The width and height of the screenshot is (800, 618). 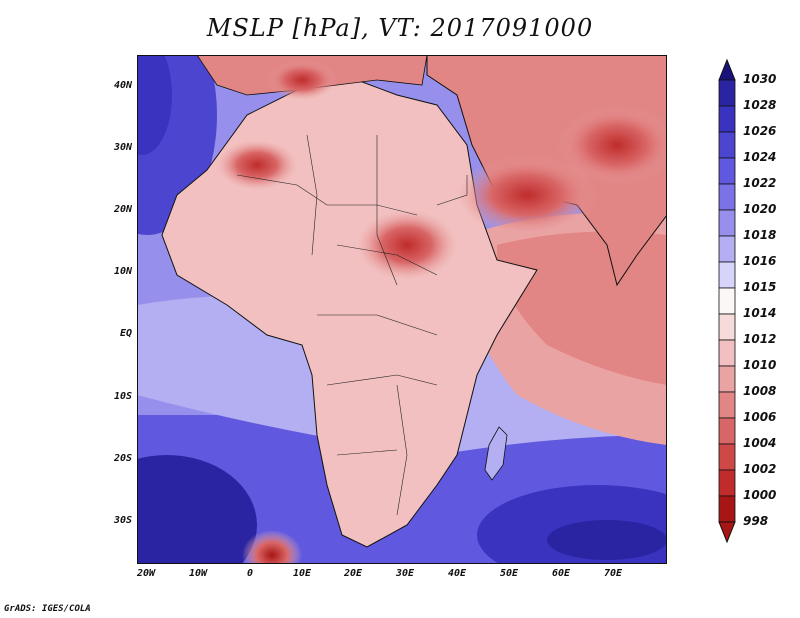 I want to click on pakistan-low, so click(x=612, y=145).